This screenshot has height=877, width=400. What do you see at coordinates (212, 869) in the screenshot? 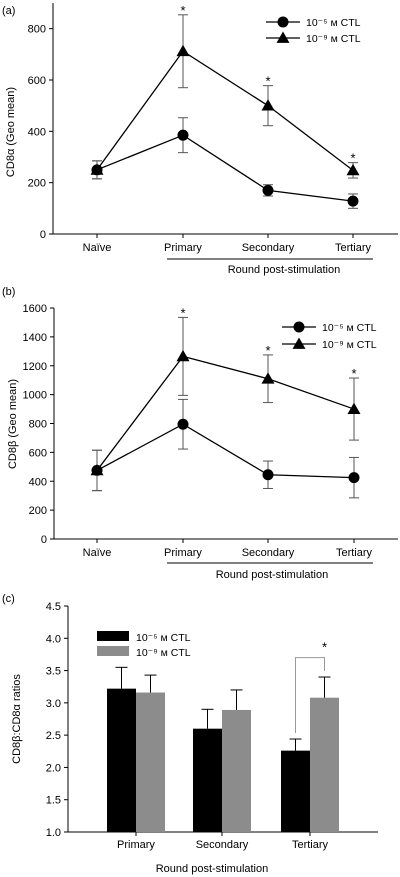
I see `x-axis-title-c: Round post-stimulation` at bounding box center [212, 869].